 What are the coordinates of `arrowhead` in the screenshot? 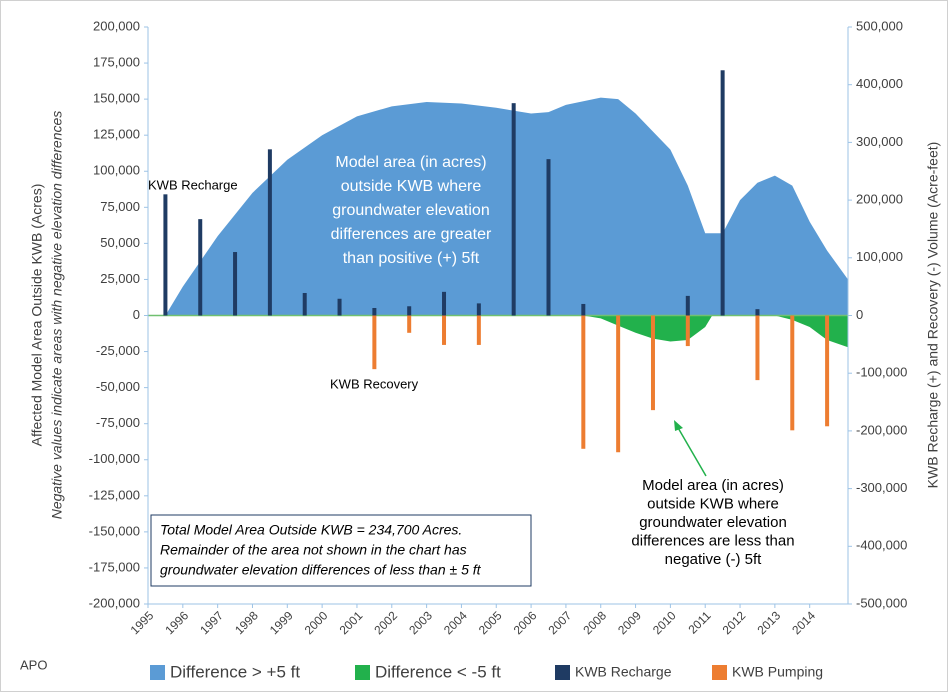 It's located at (678, 425).